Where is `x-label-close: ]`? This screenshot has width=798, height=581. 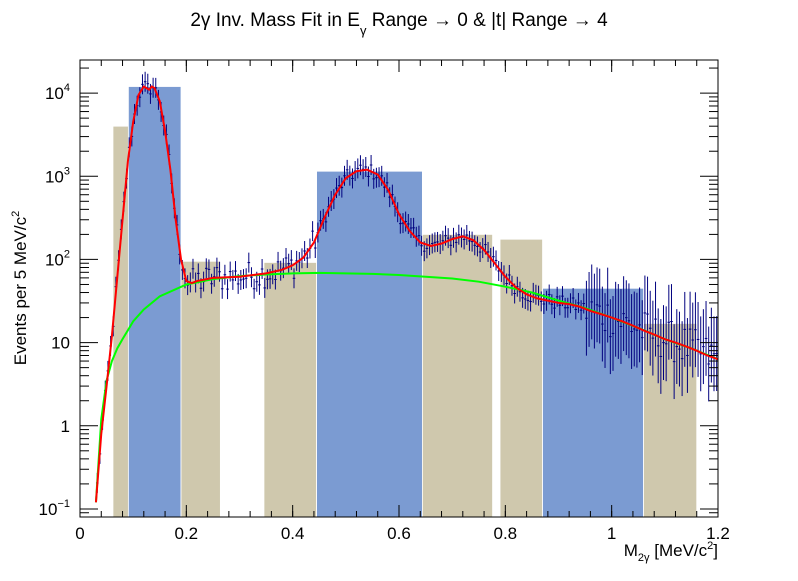
x-label-close: ] is located at coordinates (715, 550).